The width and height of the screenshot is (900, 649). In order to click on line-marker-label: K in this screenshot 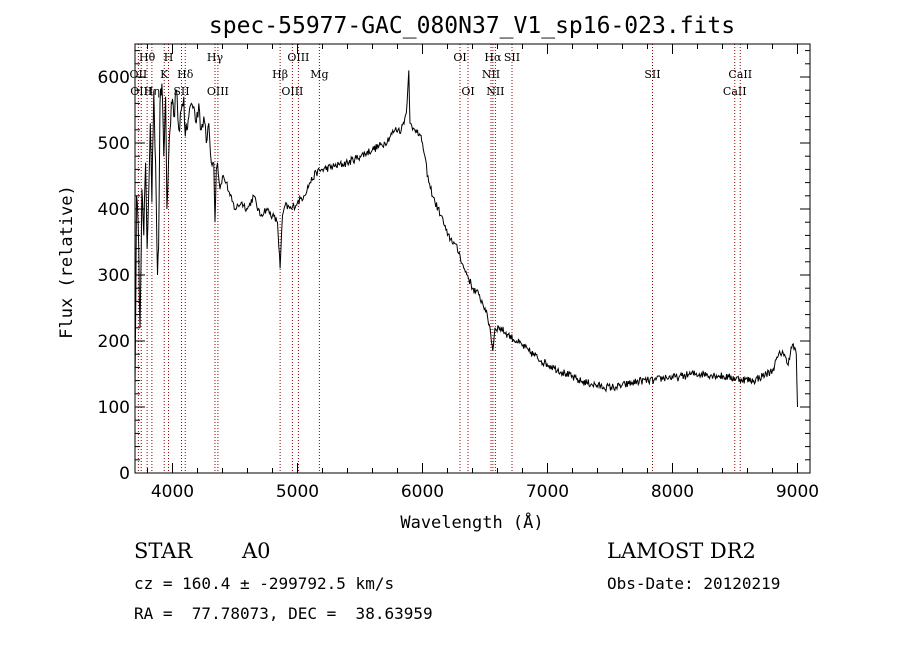, I will do `click(164, 74)`.